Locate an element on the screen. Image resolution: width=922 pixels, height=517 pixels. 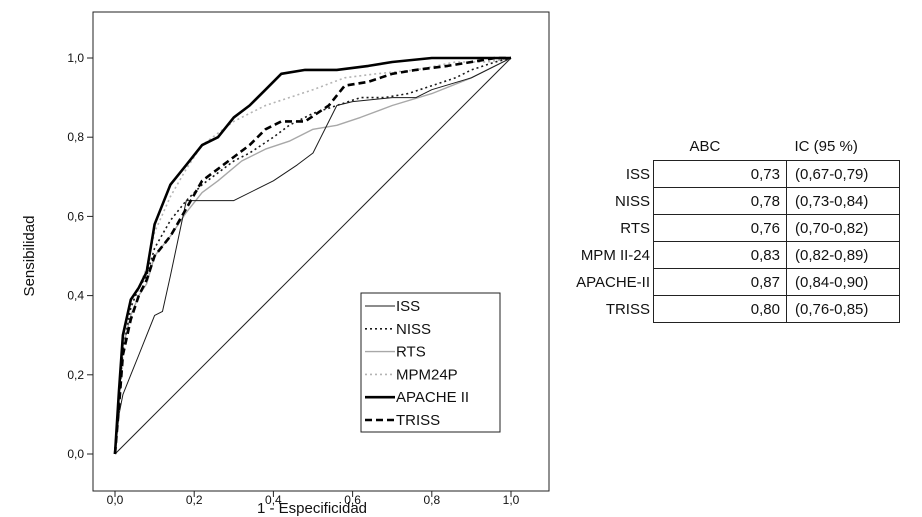
y-axis-title: Sensibilidad is located at coordinates (29, 256).